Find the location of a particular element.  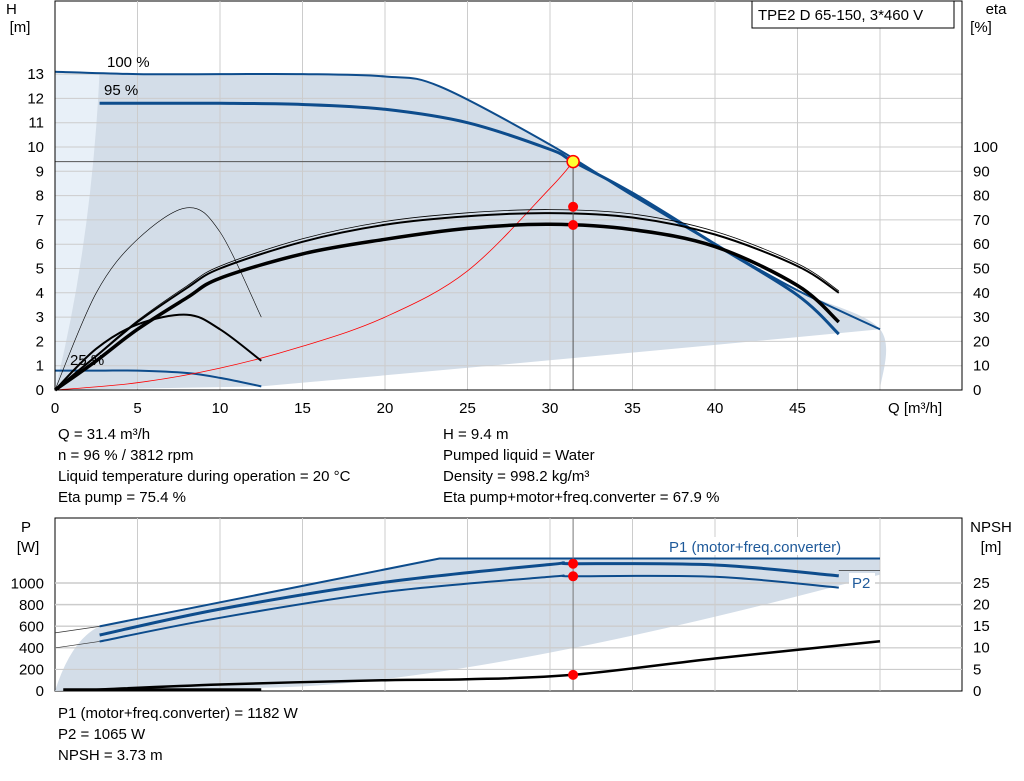

h-tick-label: 4 is located at coordinates (40, 293).